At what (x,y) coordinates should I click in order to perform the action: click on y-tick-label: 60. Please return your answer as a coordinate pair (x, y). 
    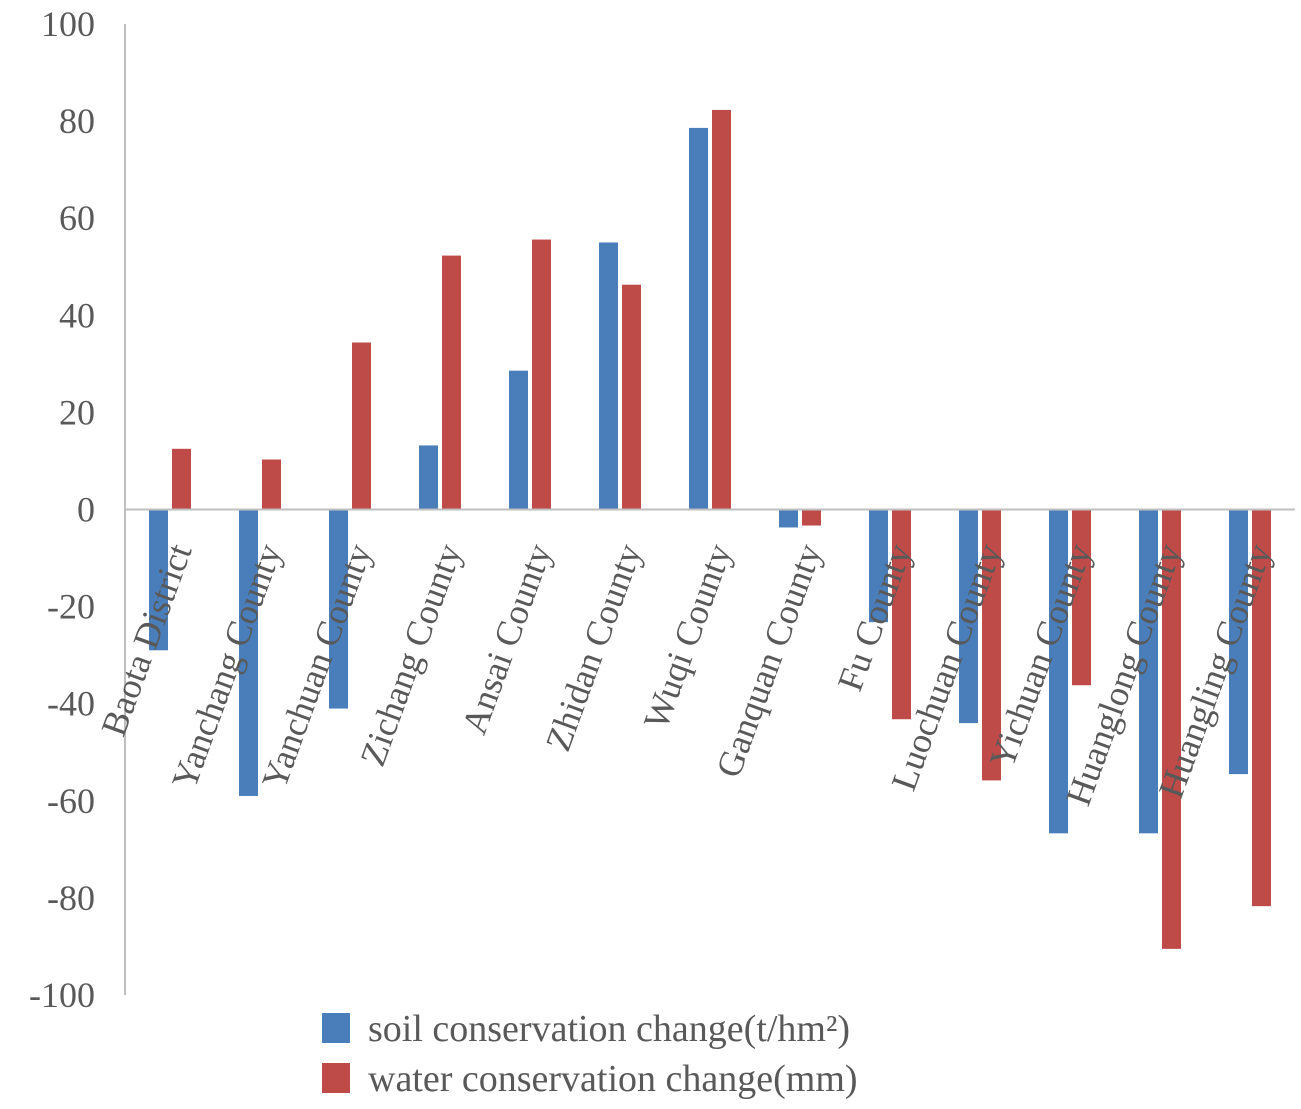
    Looking at the image, I should click on (77, 218).